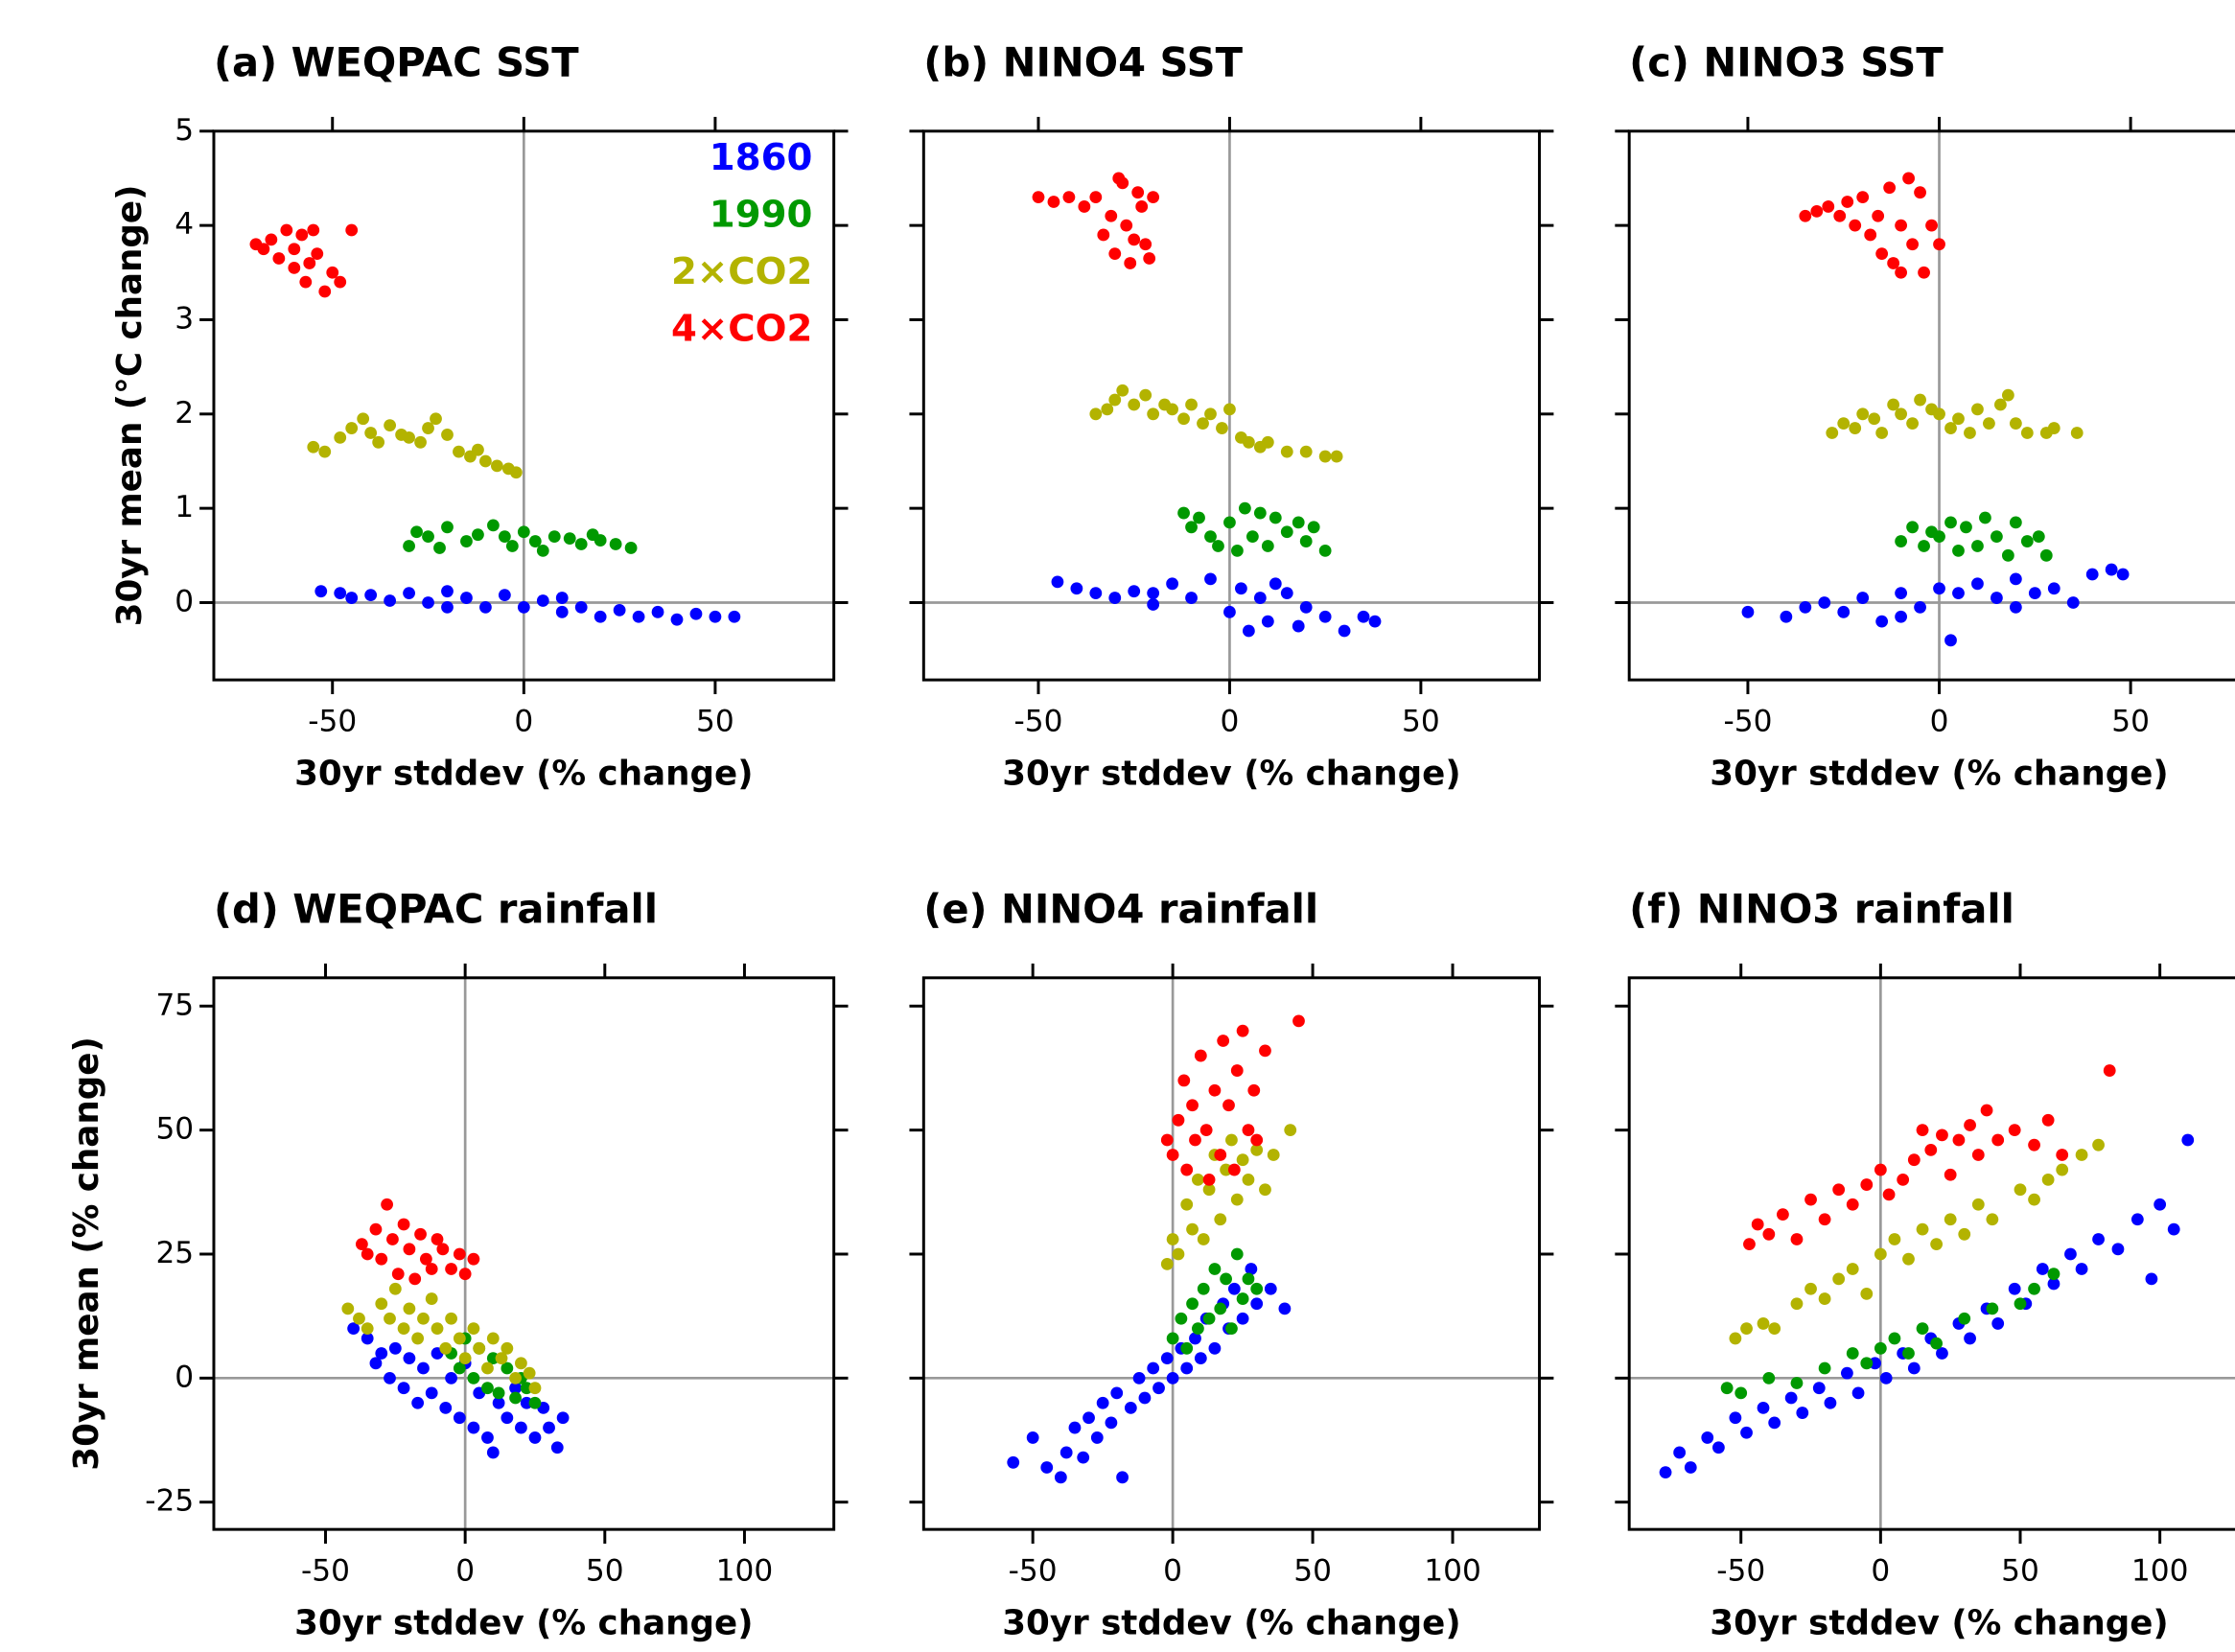 This screenshot has height=1652, width=2235. Describe the element at coordinates (1083, 61) in the screenshot. I see `panel-title: (b) NINO4 SST` at that location.